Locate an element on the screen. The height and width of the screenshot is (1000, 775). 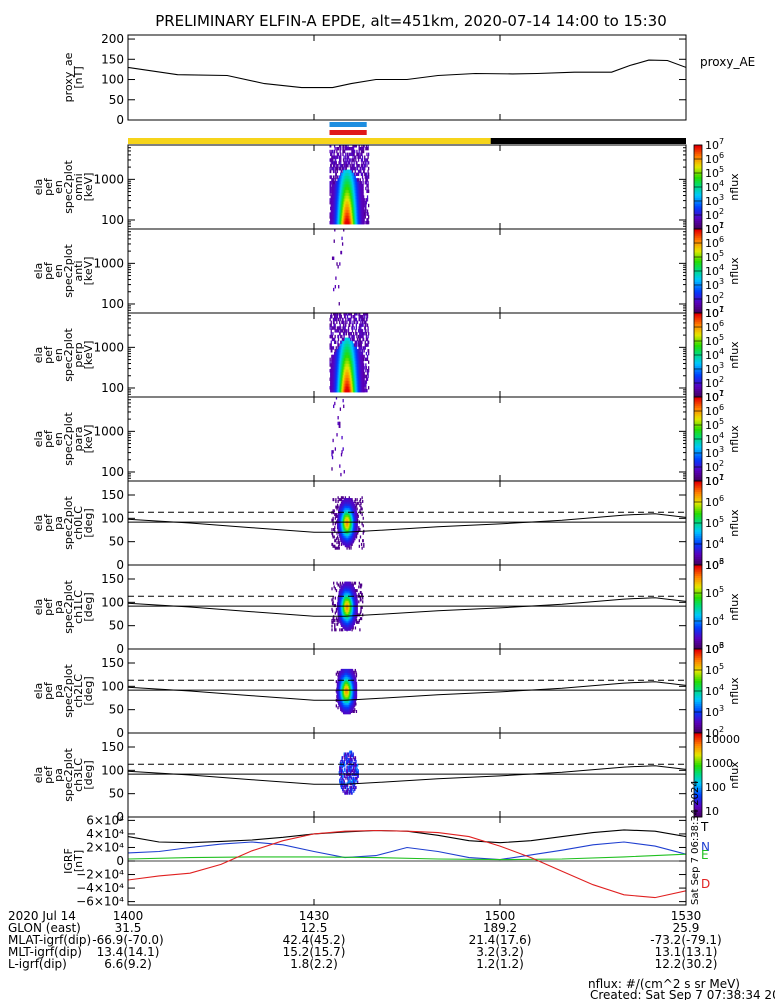
y-axis-label-line: [keV] is located at coordinates (88, 271).